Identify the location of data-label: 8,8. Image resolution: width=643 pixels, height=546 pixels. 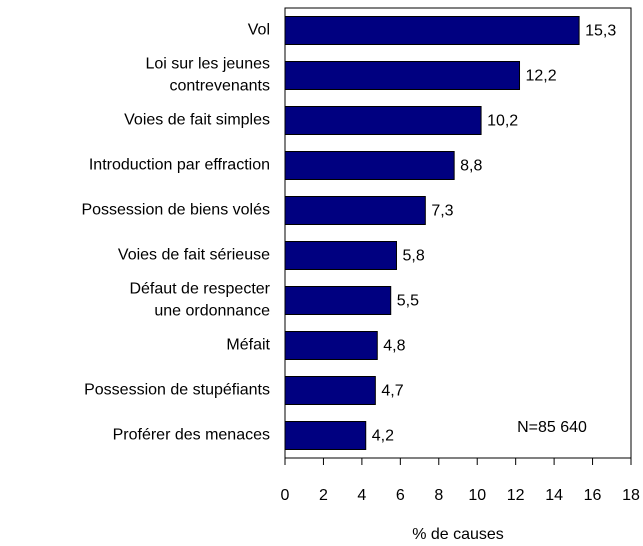
(471, 166).